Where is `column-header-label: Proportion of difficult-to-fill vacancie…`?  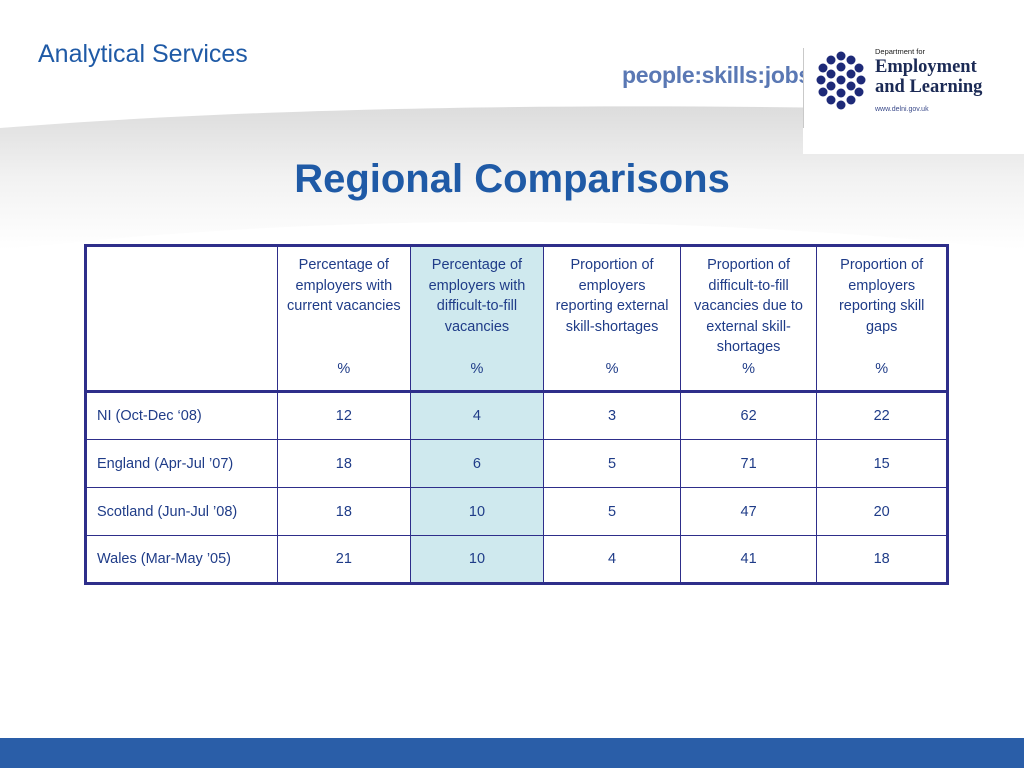
column-header-label: Proportion of difficult-to-fill vacancie… is located at coordinates (748, 306).